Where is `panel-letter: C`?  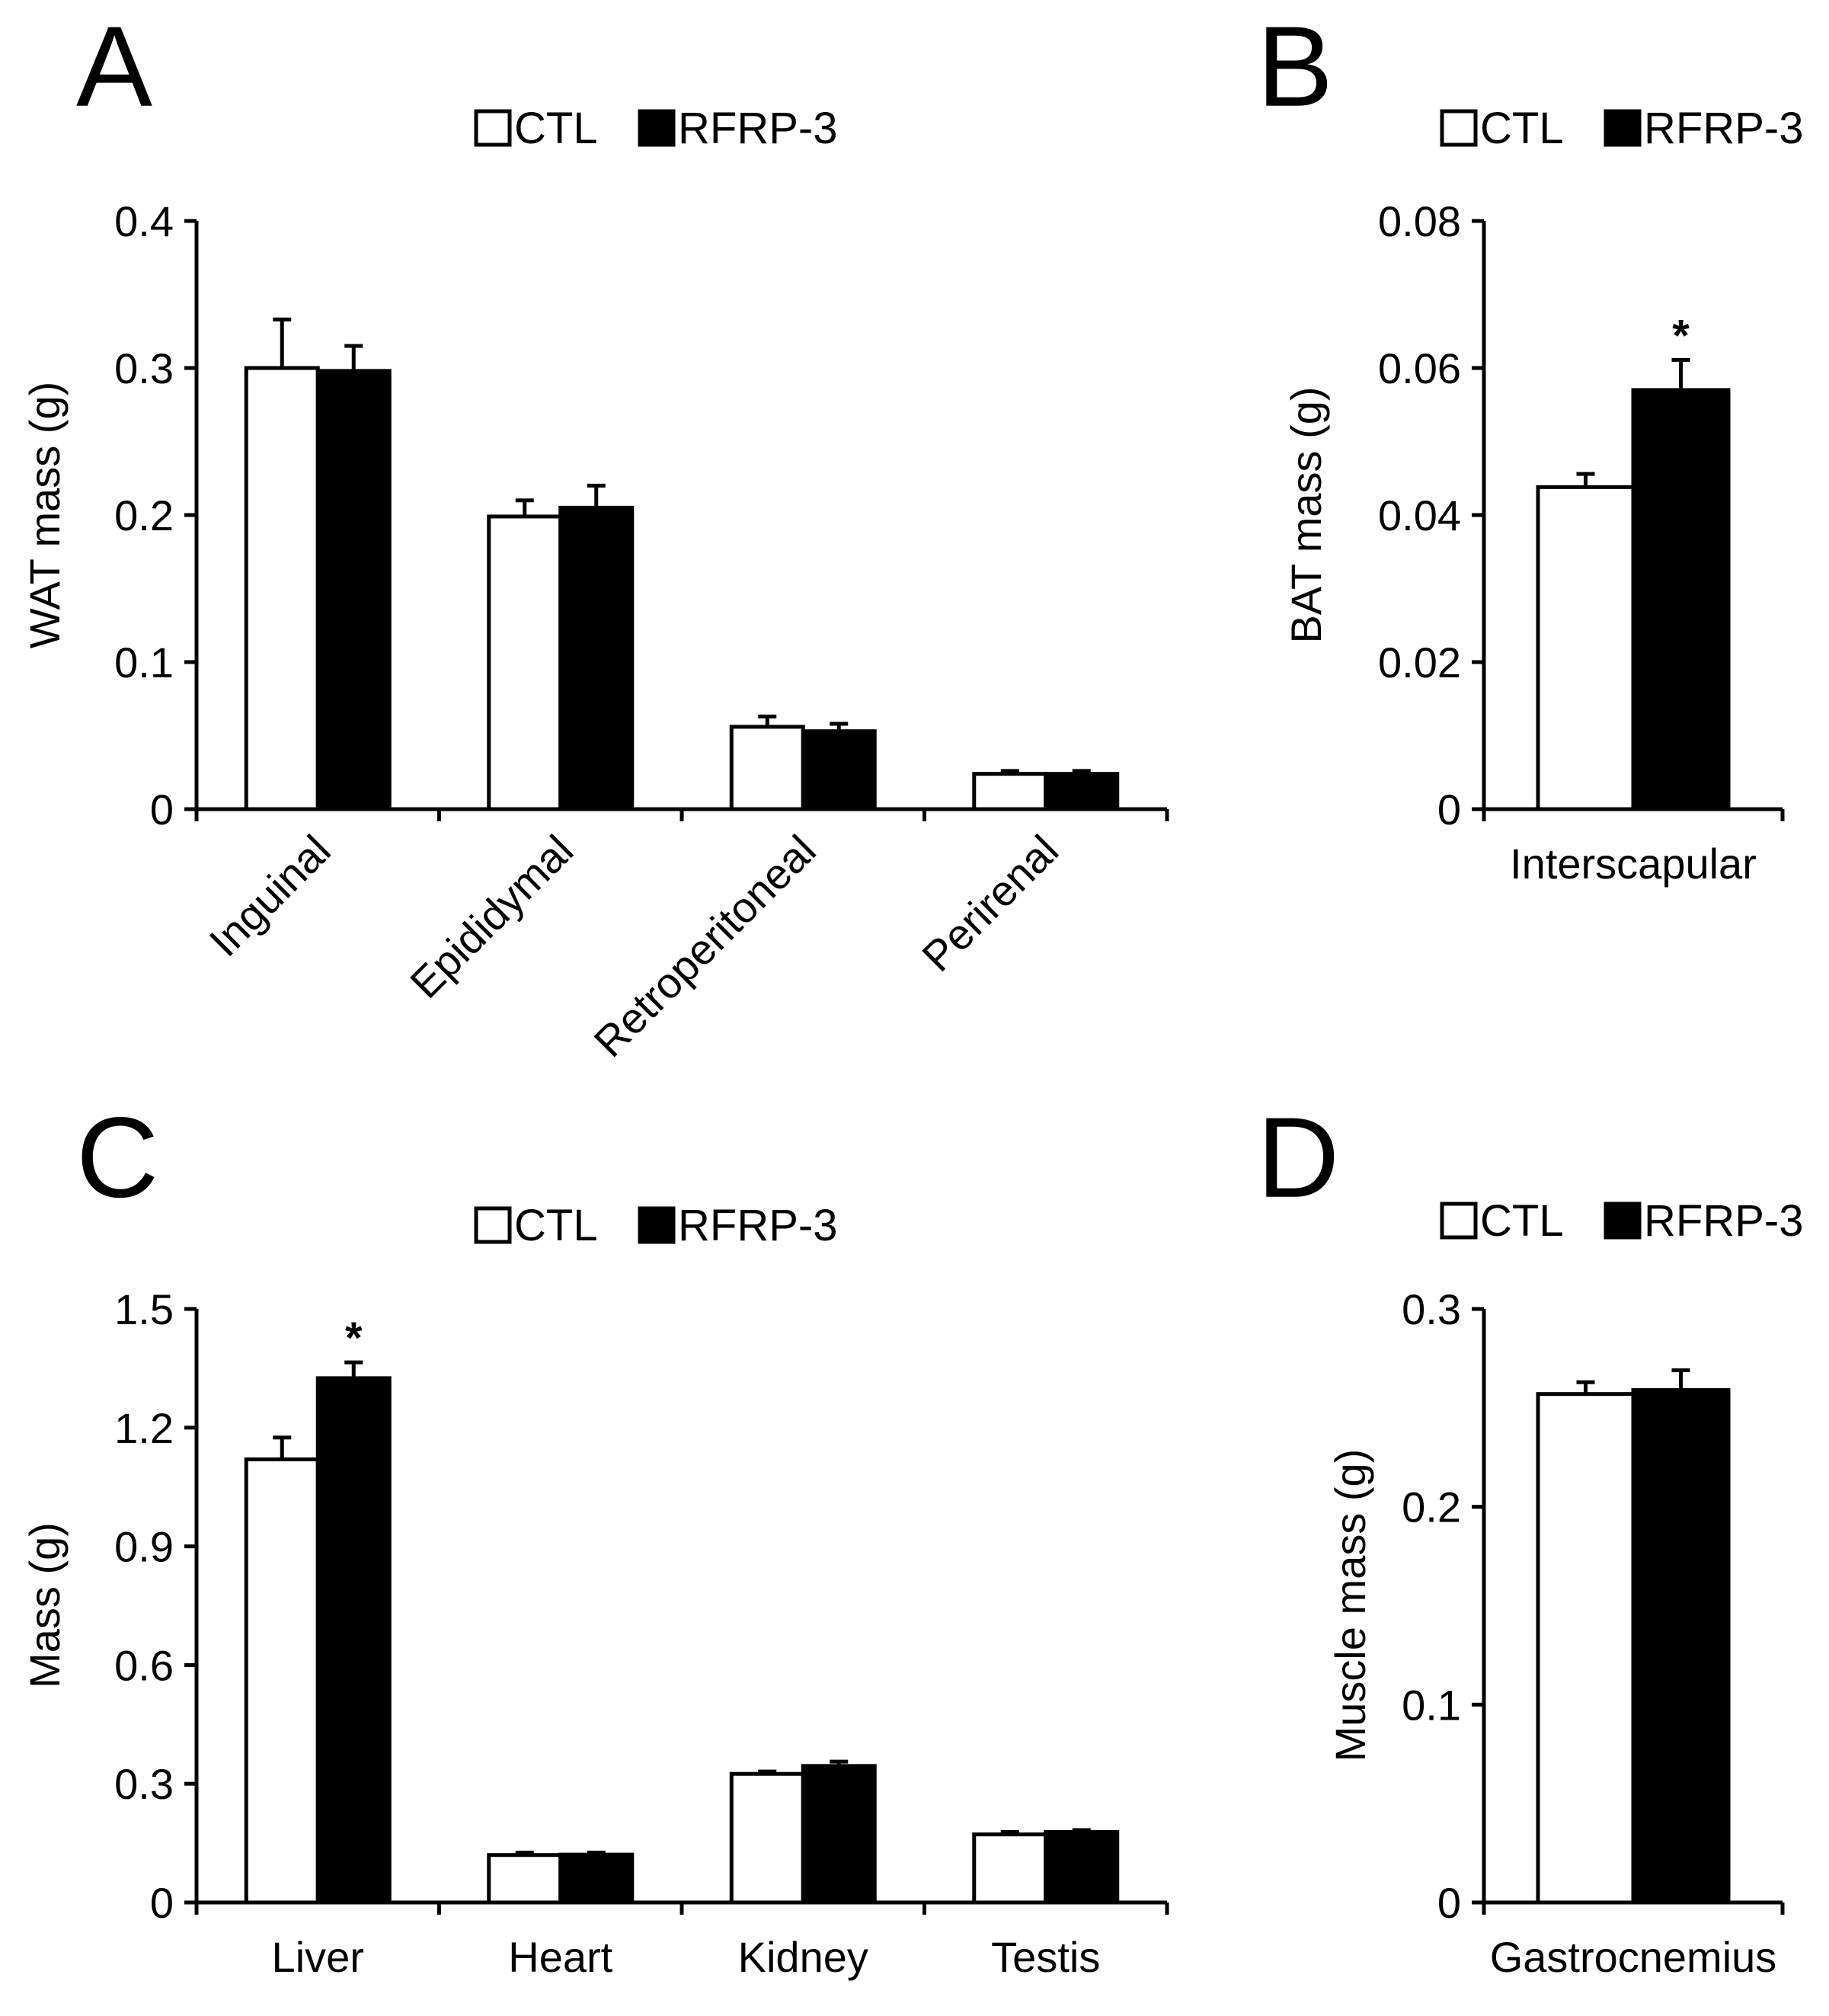 panel-letter: C is located at coordinates (117, 1157).